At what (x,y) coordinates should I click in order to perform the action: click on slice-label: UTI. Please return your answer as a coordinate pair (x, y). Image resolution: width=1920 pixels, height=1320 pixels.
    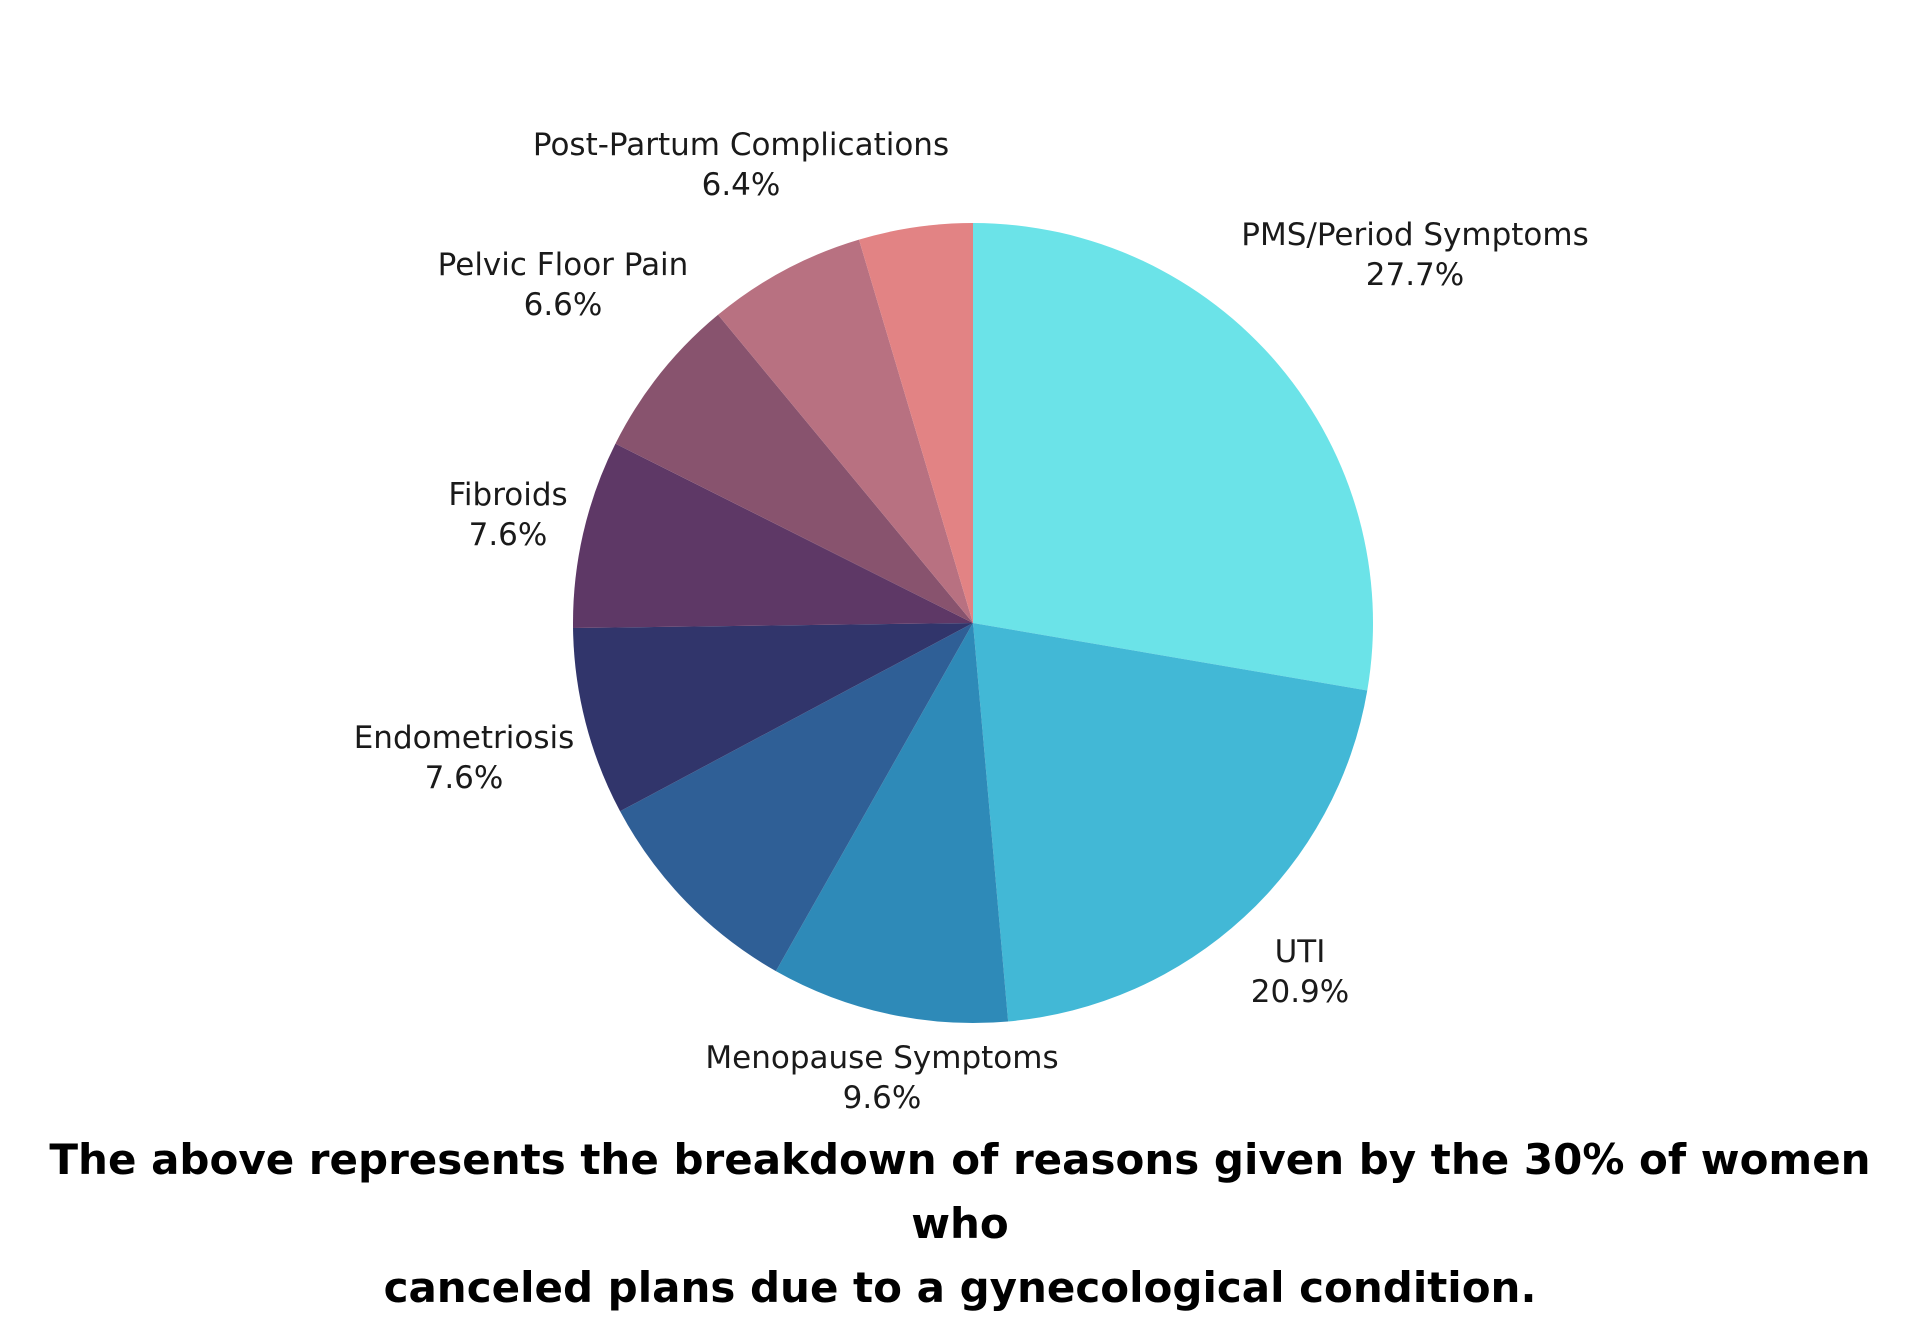
    Looking at the image, I should click on (1300, 952).